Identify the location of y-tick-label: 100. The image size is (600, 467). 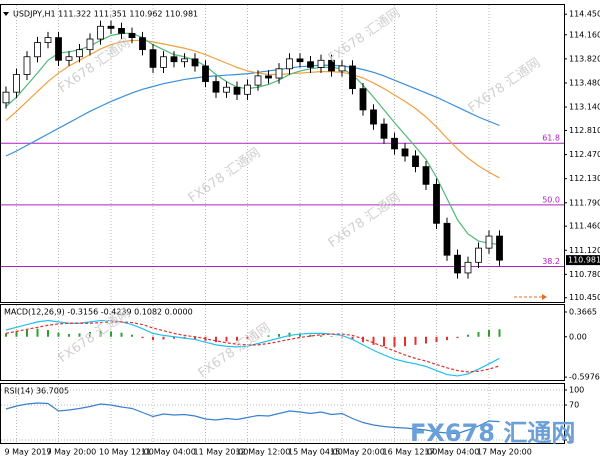
(576, 390).